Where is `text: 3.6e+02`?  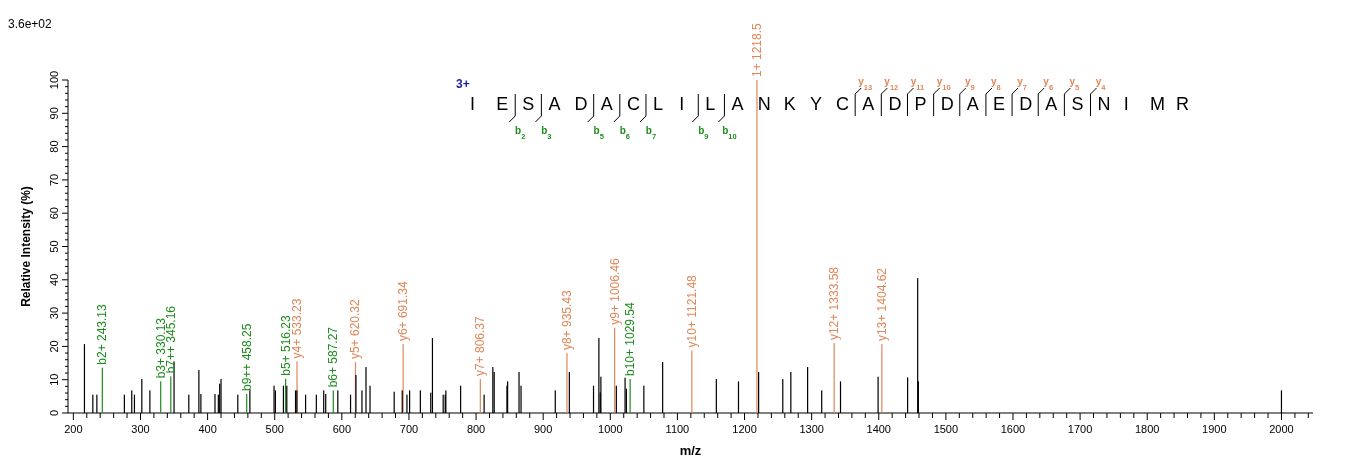 text: 3.6e+02 is located at coordinates (30, 24).